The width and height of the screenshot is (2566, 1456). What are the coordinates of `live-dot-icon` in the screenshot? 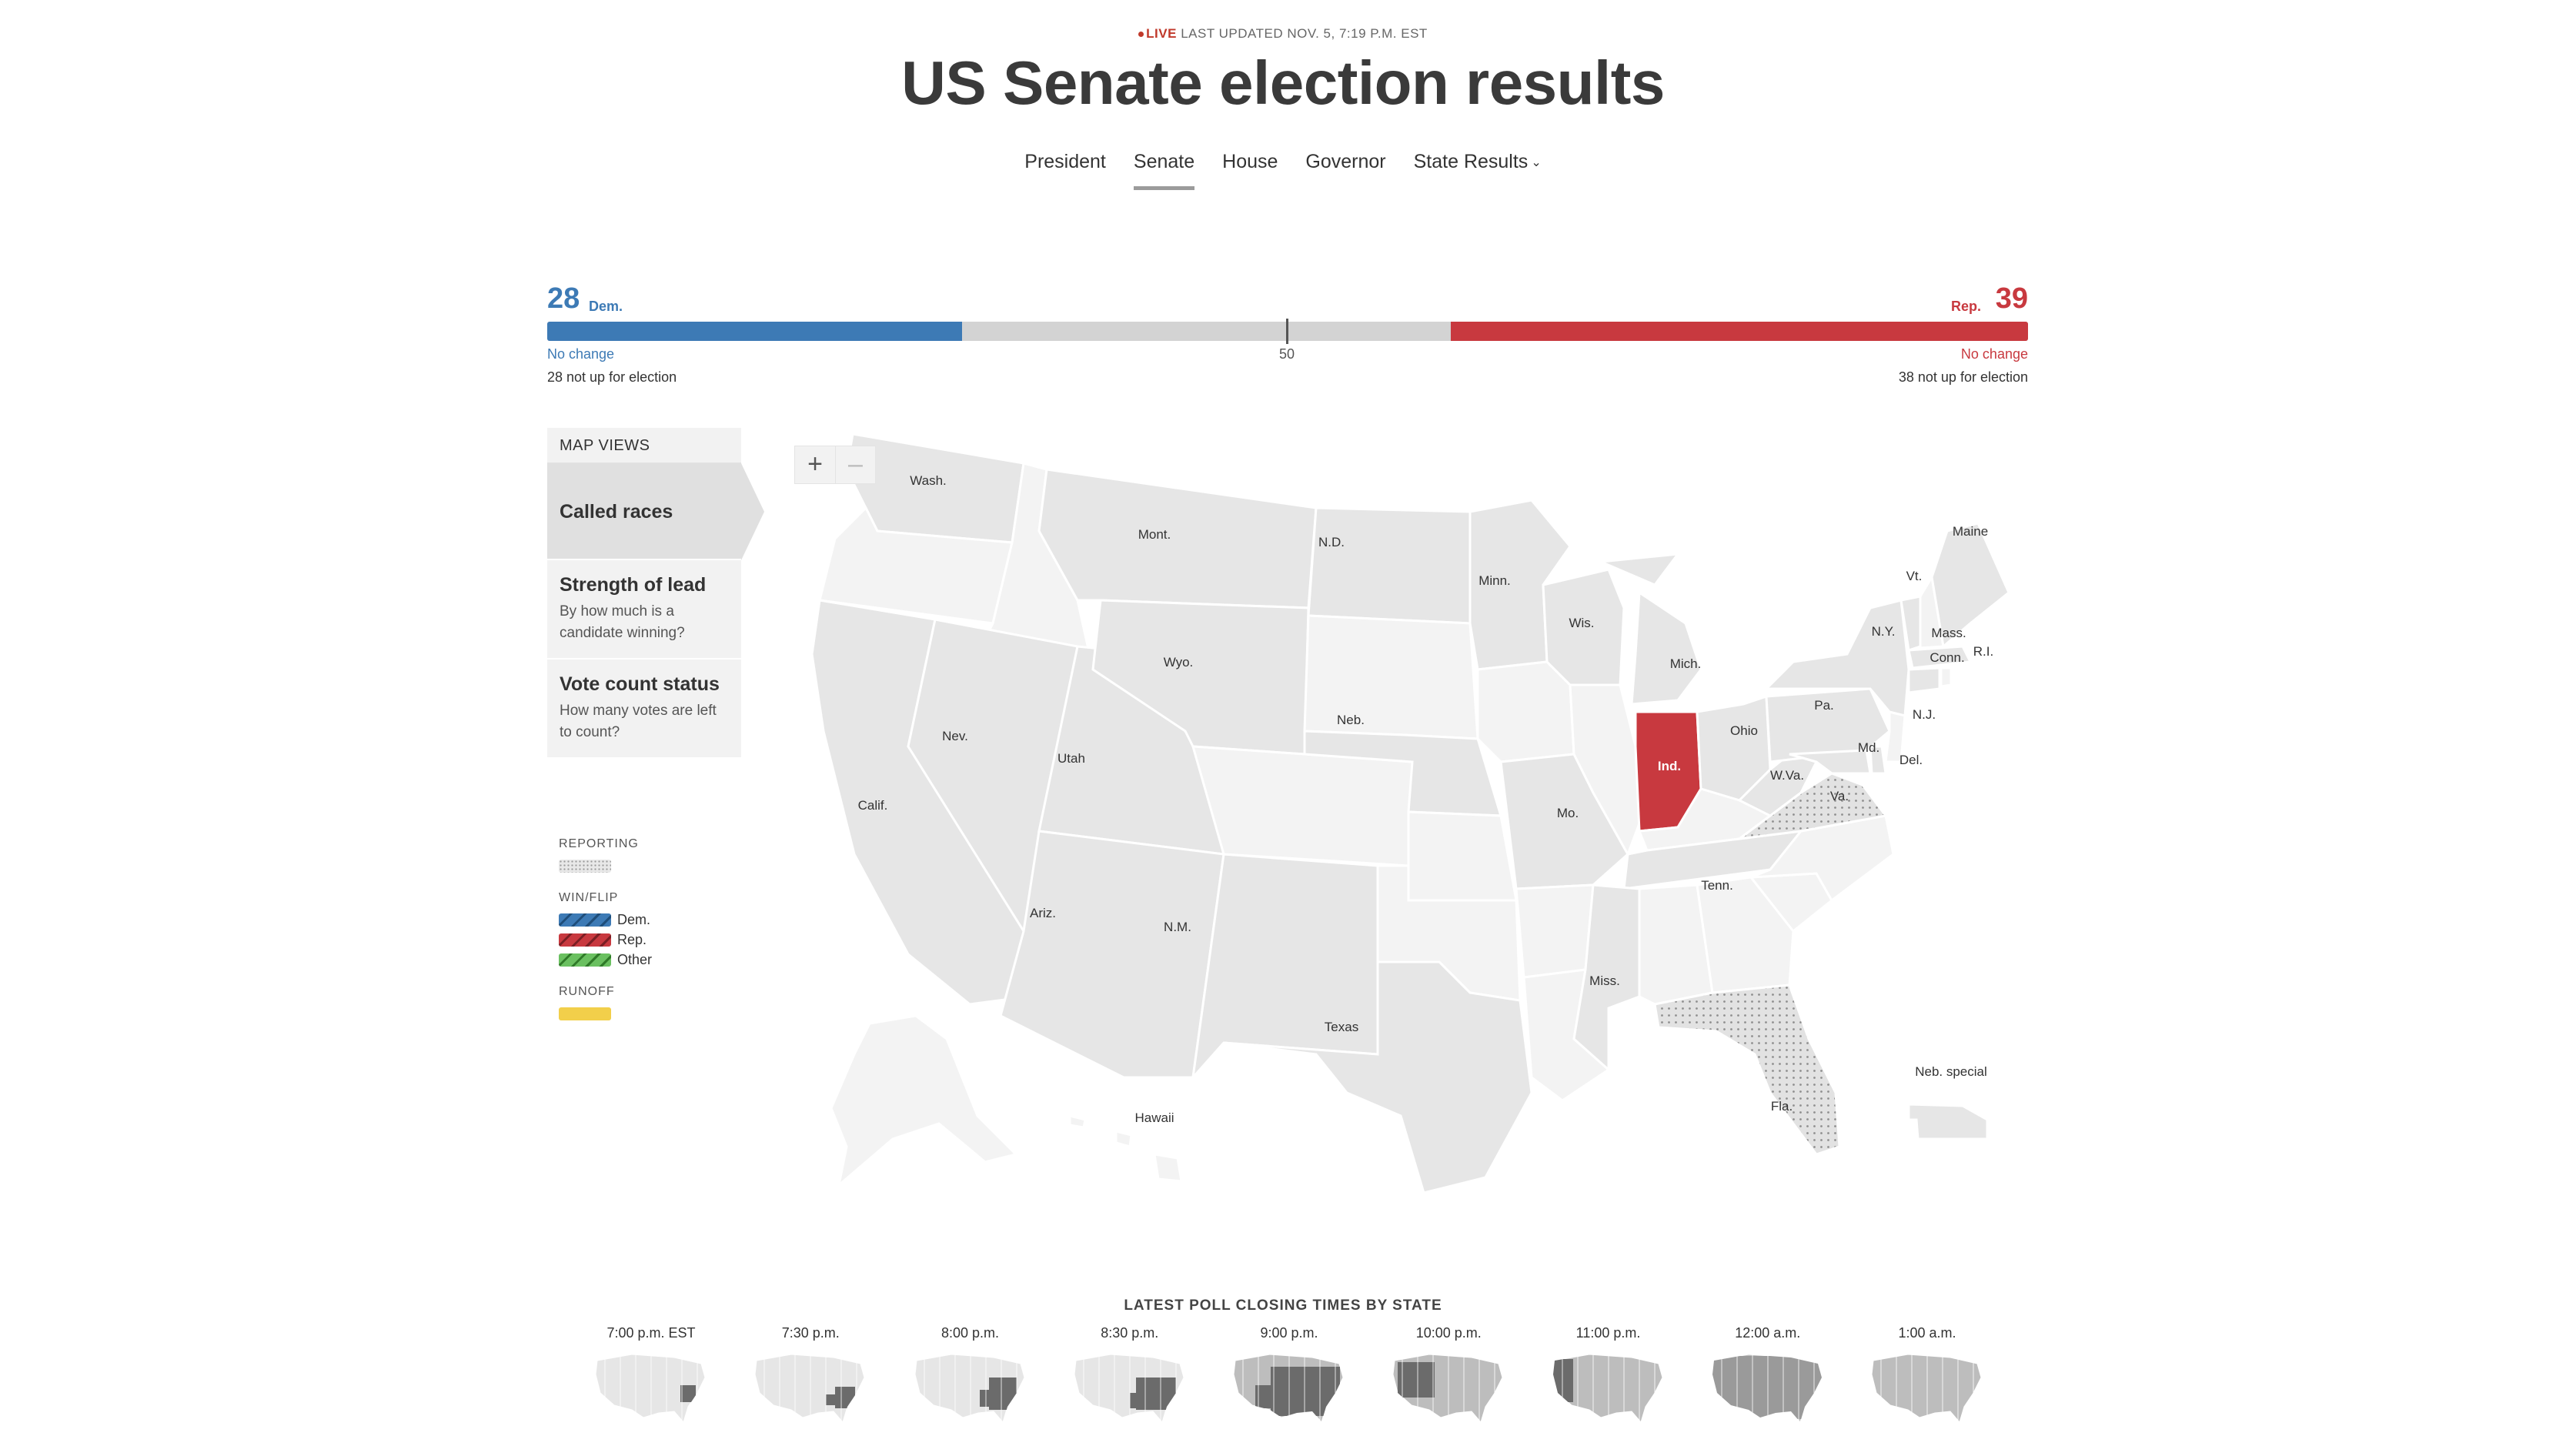 It's located at (1141, 35).